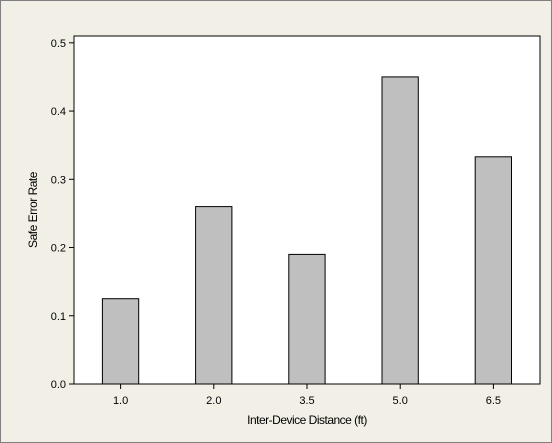  I want to click on bar-1.0, so click(120, 341).